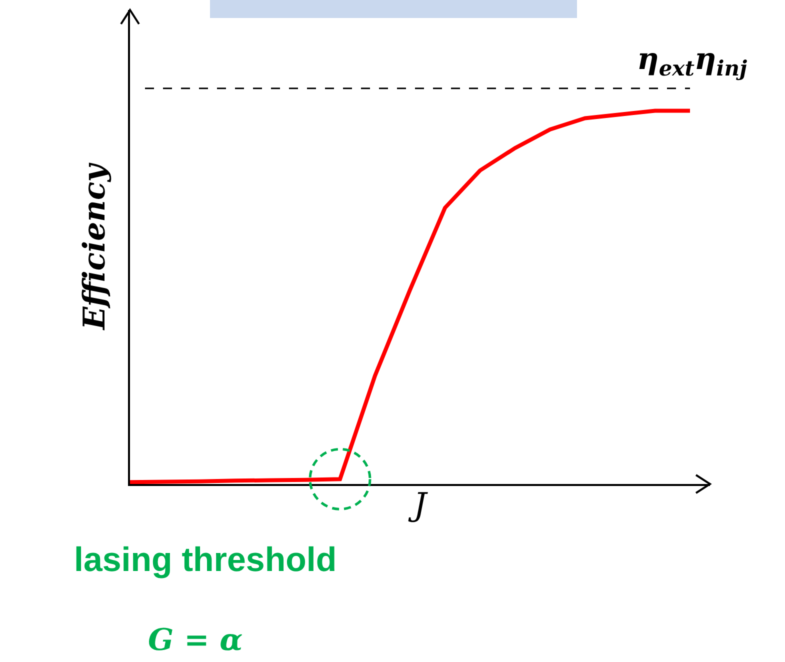 The width and height of the screenshot is (785, 662). I want to click on text: G = α, so click(195, 640).